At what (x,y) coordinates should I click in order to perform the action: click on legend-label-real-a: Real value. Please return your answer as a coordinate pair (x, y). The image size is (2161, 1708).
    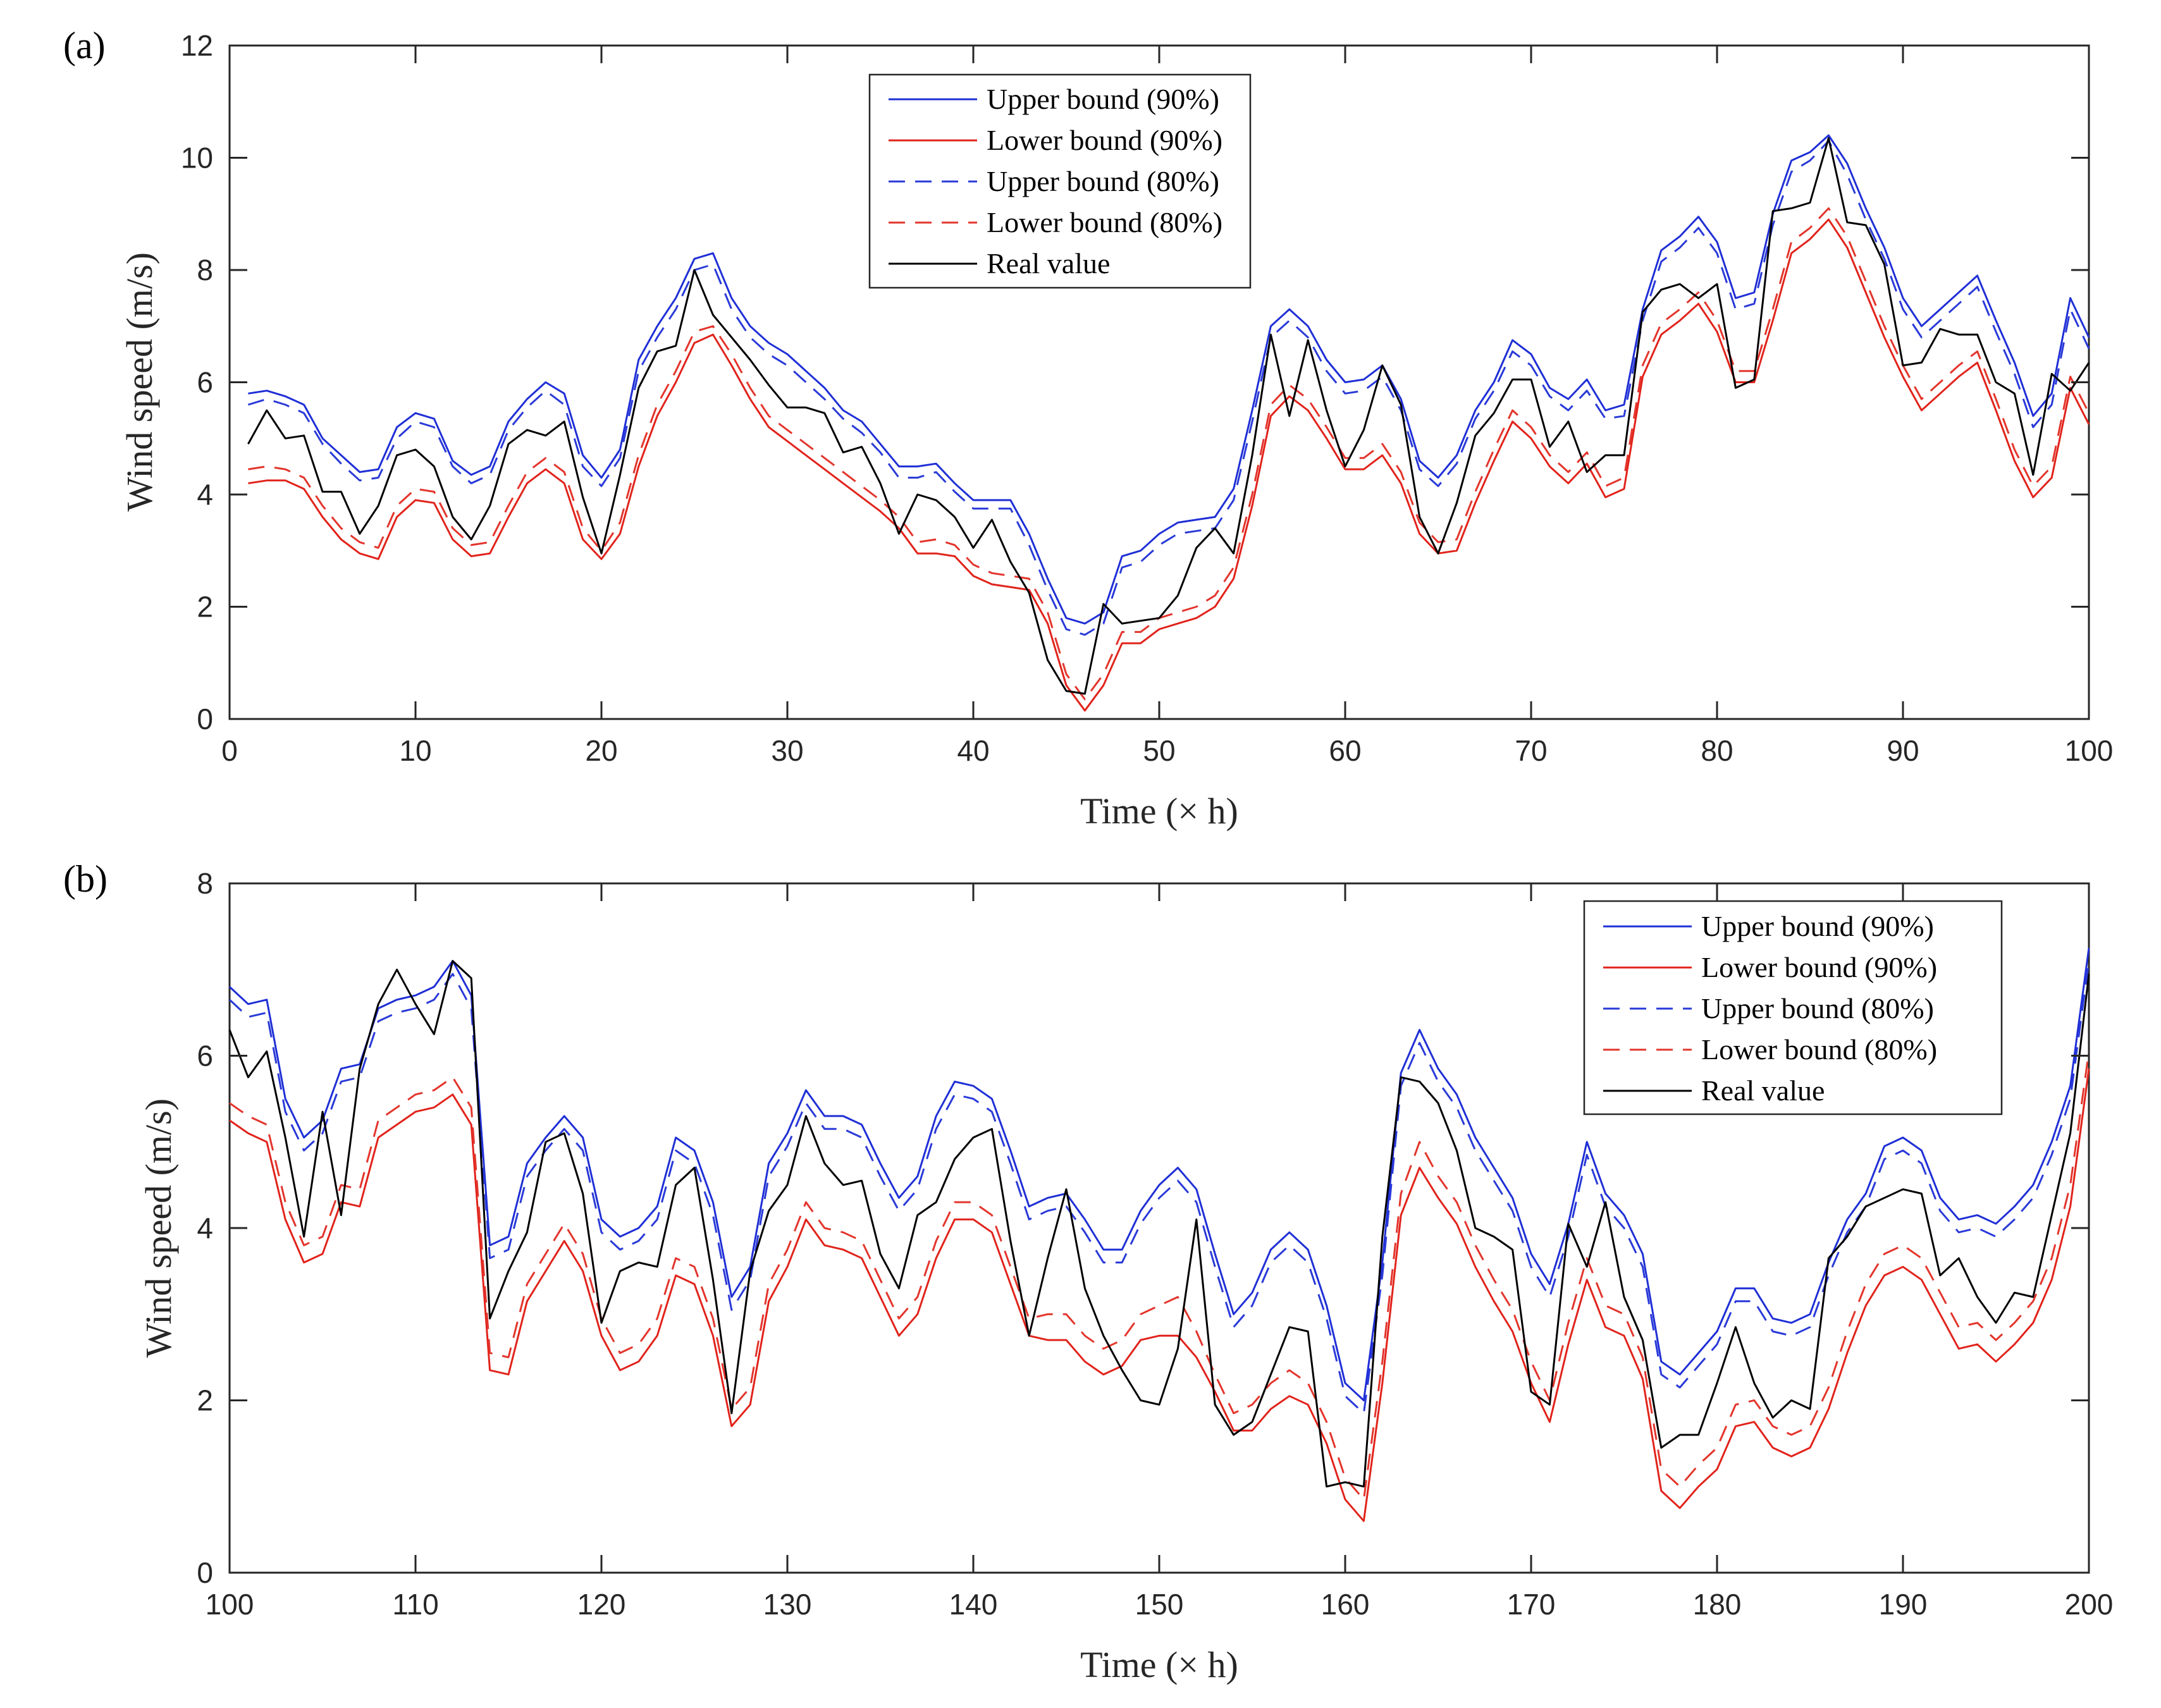
    Looking at the image, I should click on (1048, 263).